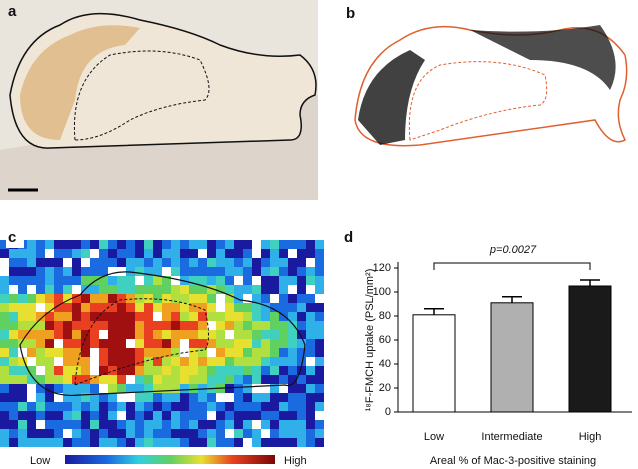  Describe the element at coordinates (162, 333) in the screenshot. I see `outline` at that location.